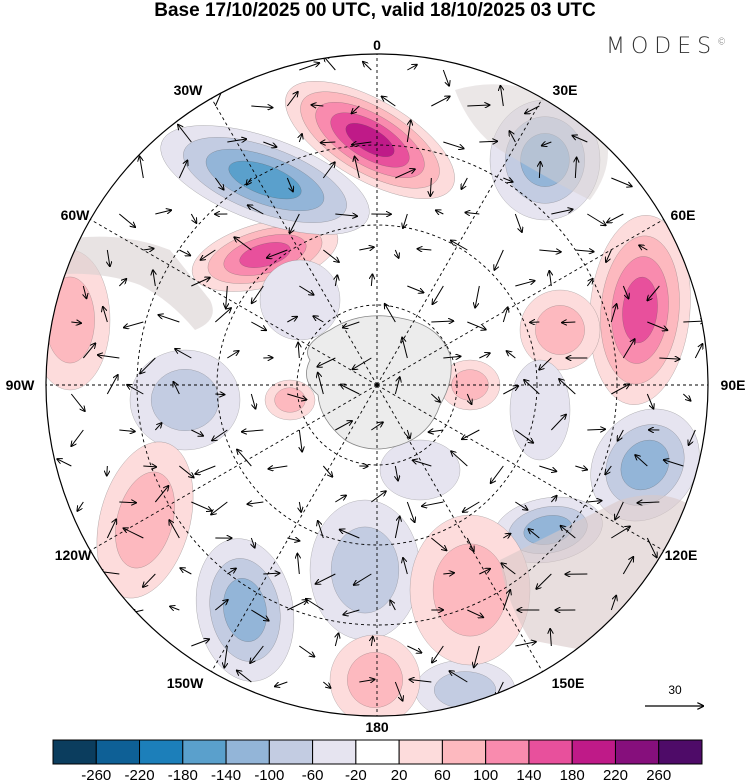 The height and width of the screenshot is (784, 750). What do you see at coordinates (399, 775) in the screenshot?
I see `colorbar-label: 20` at bounding box center [399, 775].